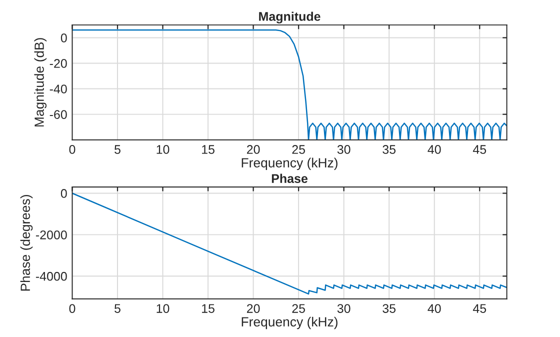 Image resolution: width=560 pixels, height=337 pixels. Describe the element at coordinates (26, 243) in the screenshot. I see `y-axis-title: Phase (degrees)` at that location.